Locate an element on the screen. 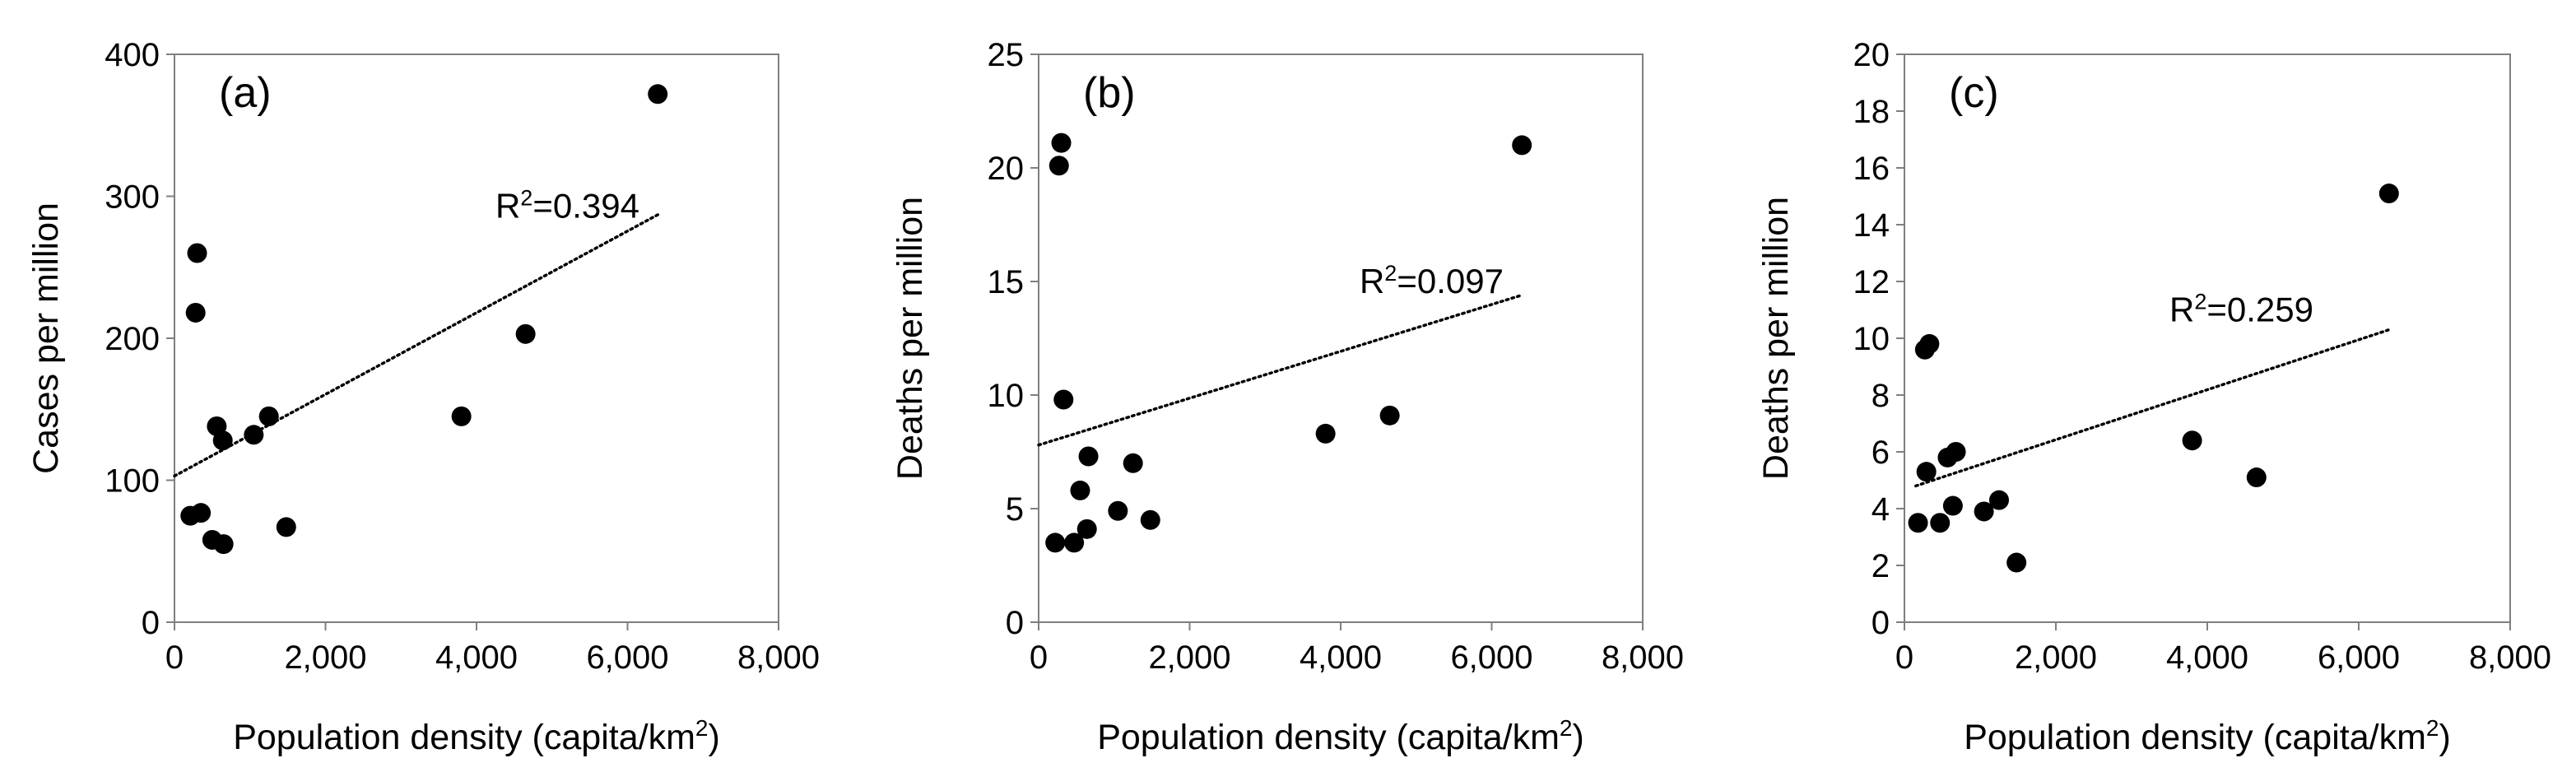  y-tick-label: 16 is located at coordinates (1871, 169).